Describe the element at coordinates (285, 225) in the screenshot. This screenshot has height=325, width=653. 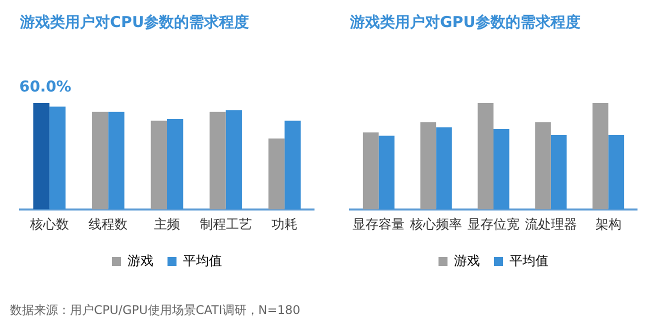
I see `x-tick-label: 功耗` at that location.